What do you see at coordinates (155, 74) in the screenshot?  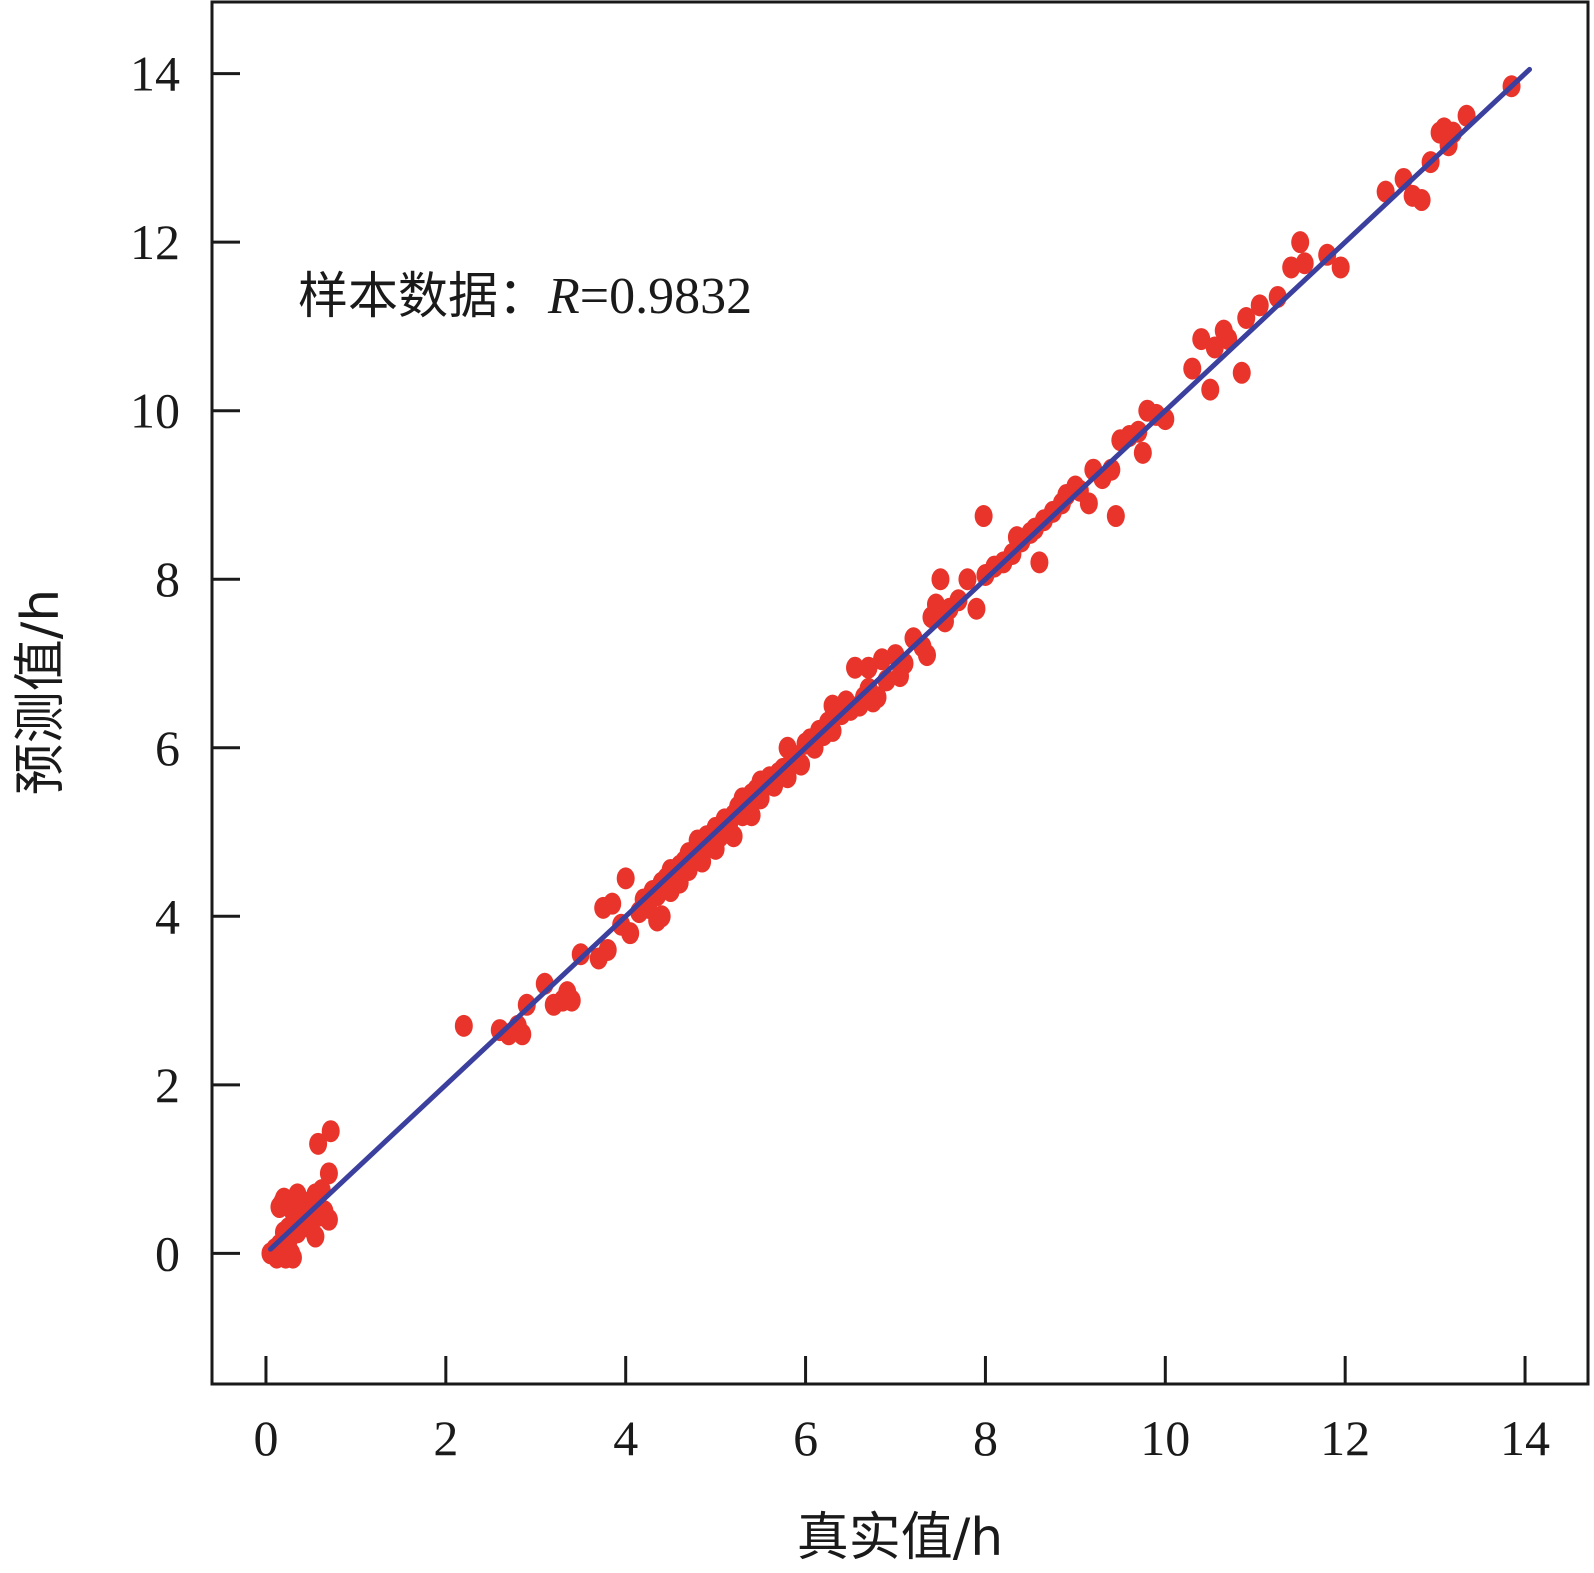 I see `y-tick-label: 14` at bounding box center [155, 74].